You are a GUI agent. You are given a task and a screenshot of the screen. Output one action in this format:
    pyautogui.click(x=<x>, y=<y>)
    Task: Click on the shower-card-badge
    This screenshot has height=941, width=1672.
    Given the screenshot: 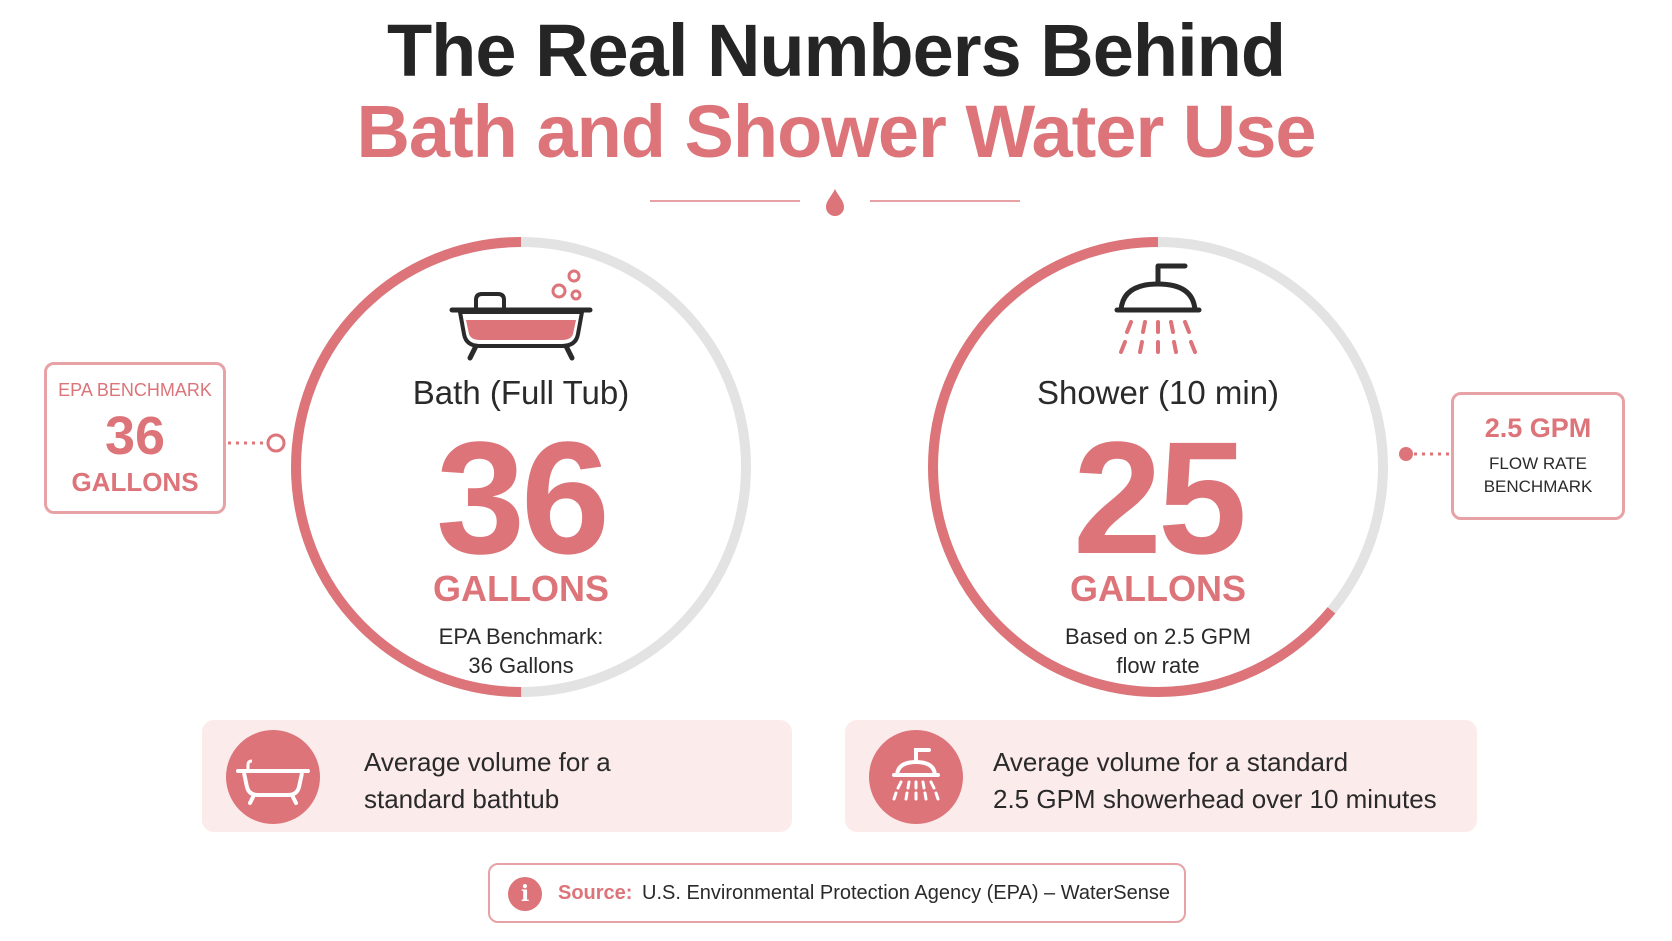 What is the action you would take?
    pyautogui.click(x=916, y=777)
    